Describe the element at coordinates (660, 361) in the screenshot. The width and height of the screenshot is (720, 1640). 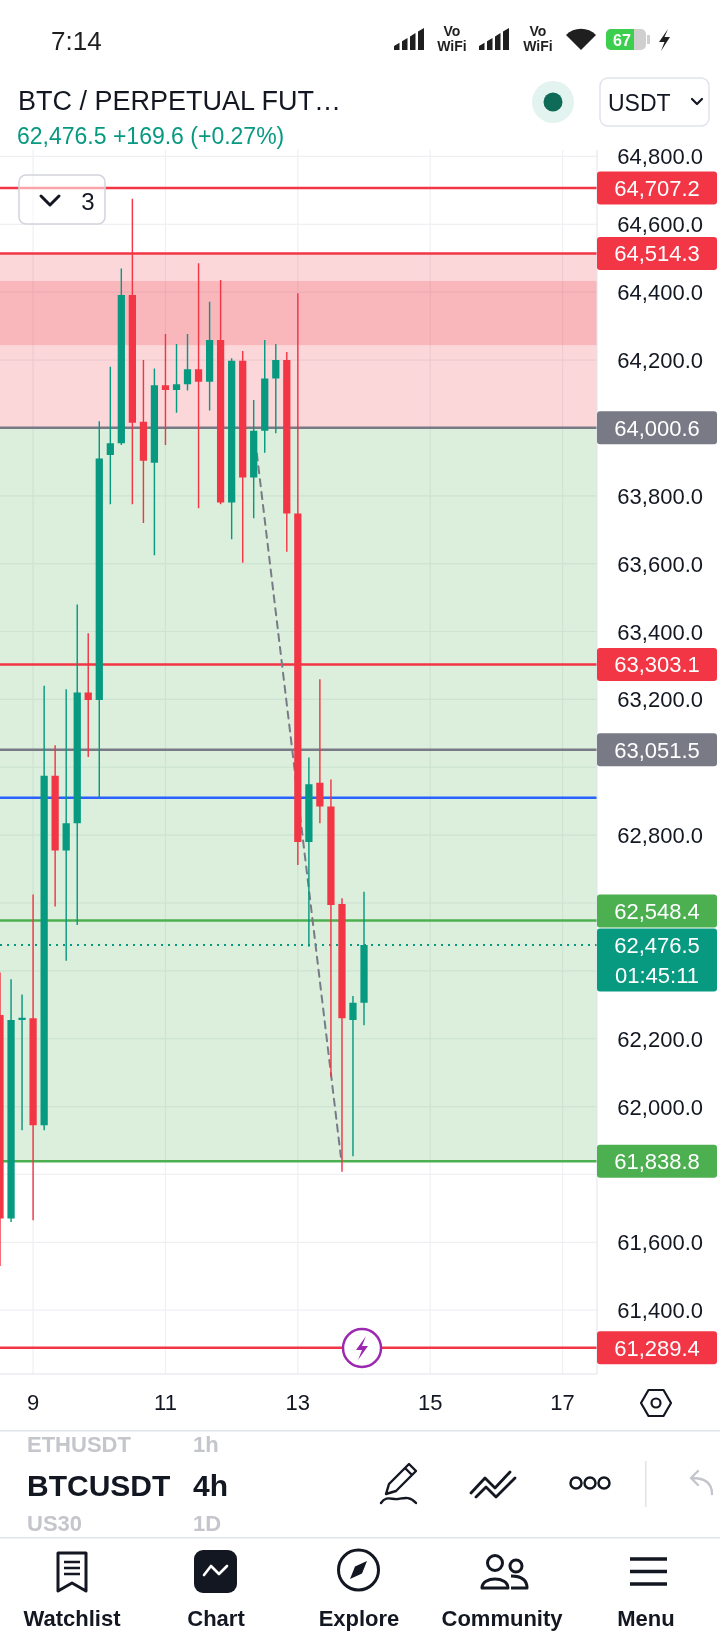
I see `y-tick-label: 64,200.0` at that location.